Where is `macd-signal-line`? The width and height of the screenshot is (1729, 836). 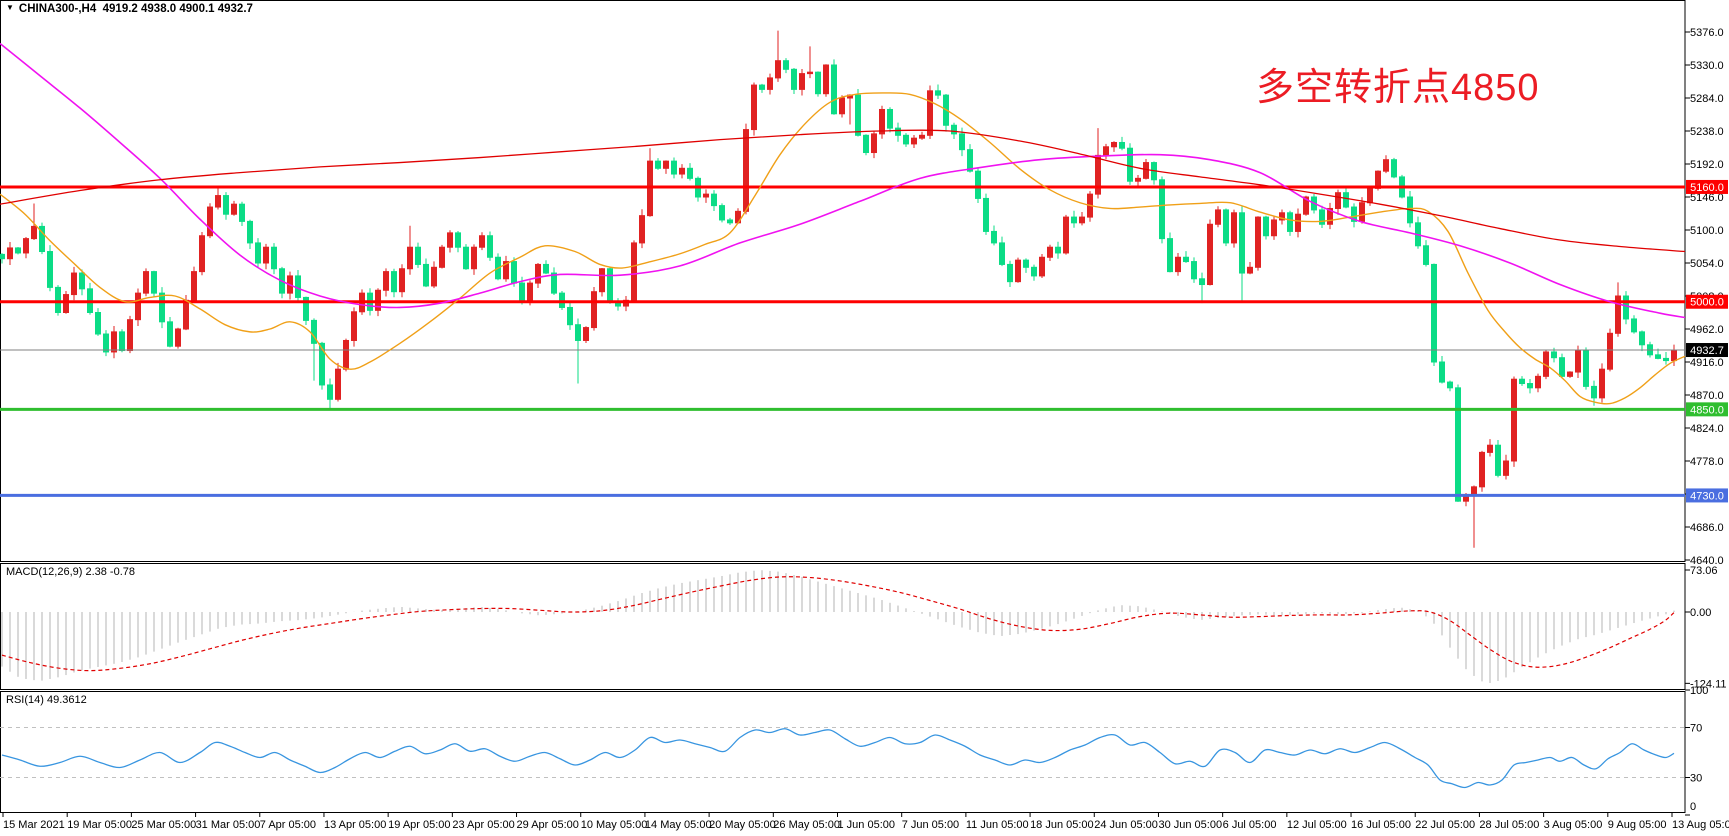
macd-signal-line is located at coordinates (838, 624).